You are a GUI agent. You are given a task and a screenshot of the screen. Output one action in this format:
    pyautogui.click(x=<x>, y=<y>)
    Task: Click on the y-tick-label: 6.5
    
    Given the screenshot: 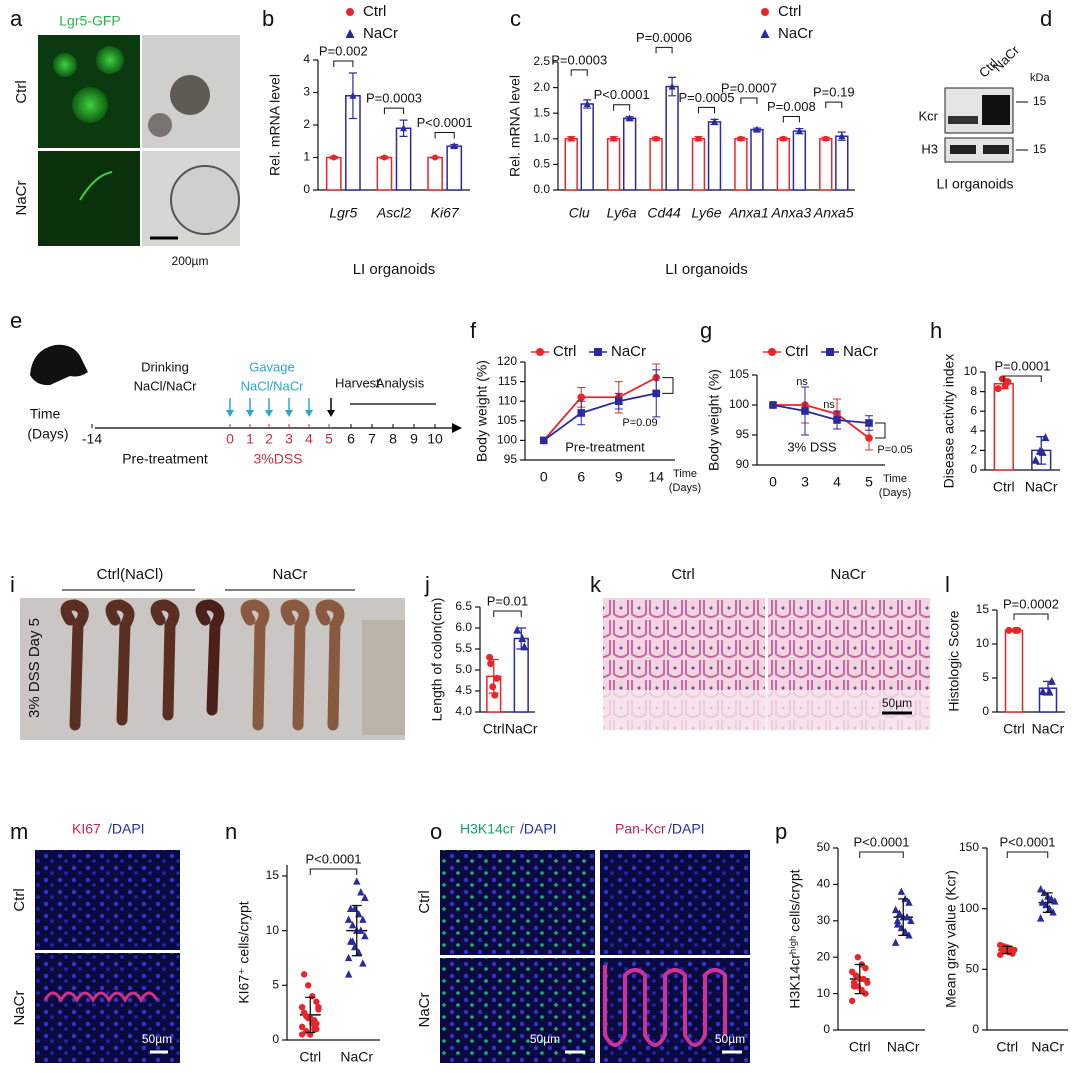 What is the action you would take?
    pyautogui.click(x=463, y=606)
    